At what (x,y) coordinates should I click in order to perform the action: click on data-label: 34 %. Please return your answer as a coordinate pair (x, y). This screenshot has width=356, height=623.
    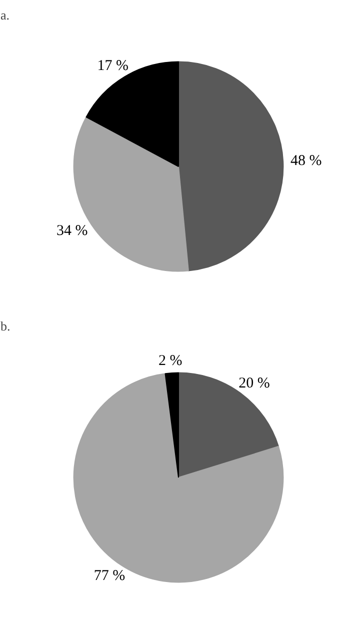
    Looking at the image, I should click on (72, 231).